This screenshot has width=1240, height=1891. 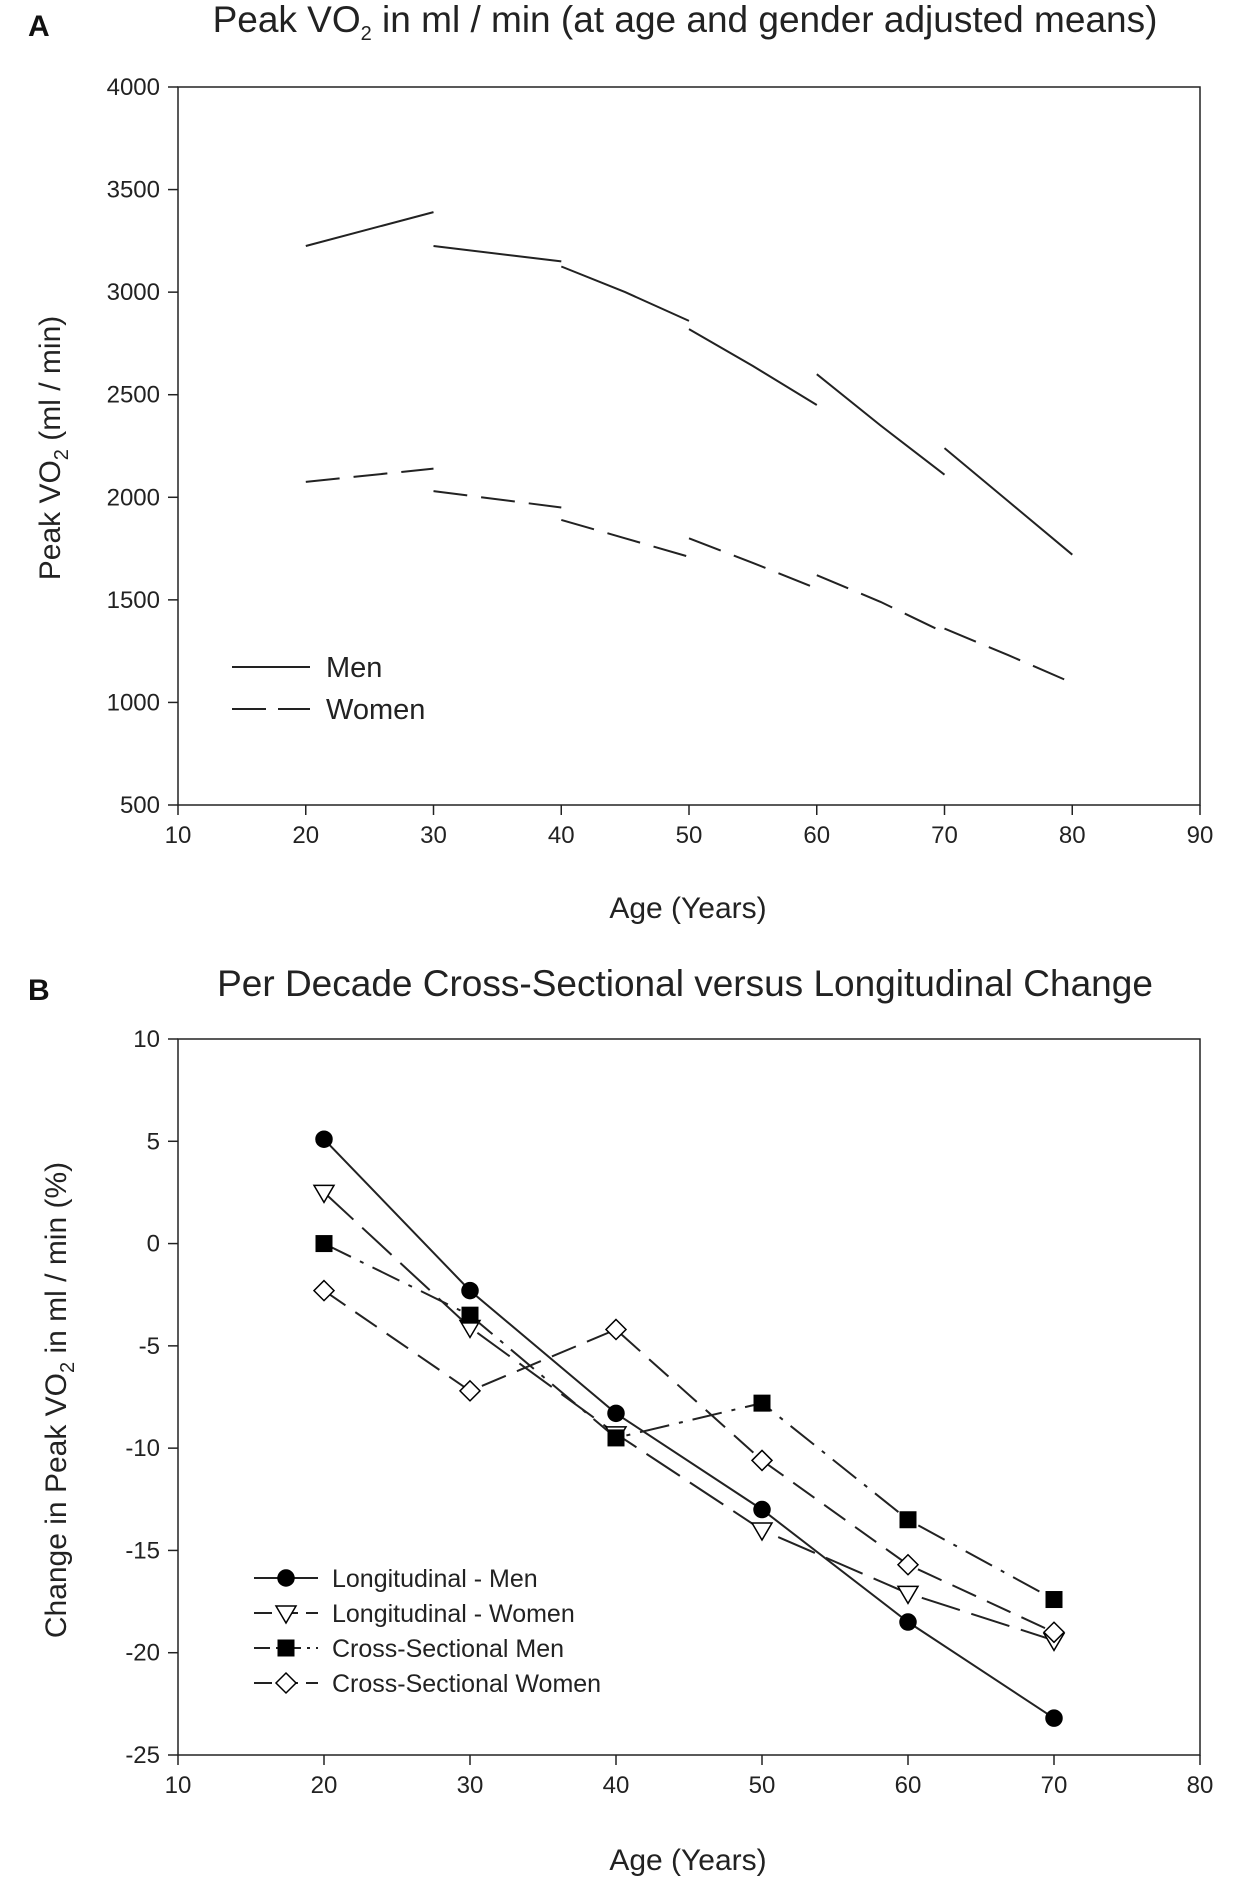 What do you see at coordinates (448, 1649) in the screenshot?
I see `legend-label-cross-sectional-men: Cross-Sectional Men` at bounding box center [448, 1649].